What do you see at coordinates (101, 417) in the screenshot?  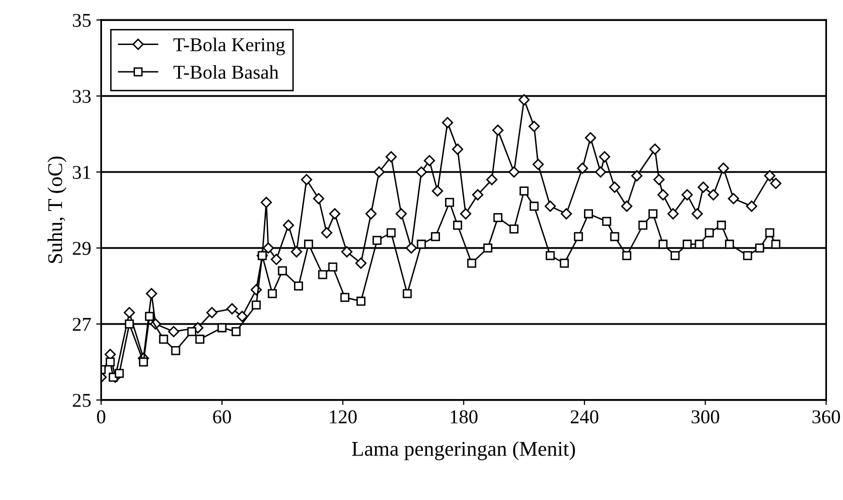 I see `x-tick-label: 0` at bounding box center [101, 417].